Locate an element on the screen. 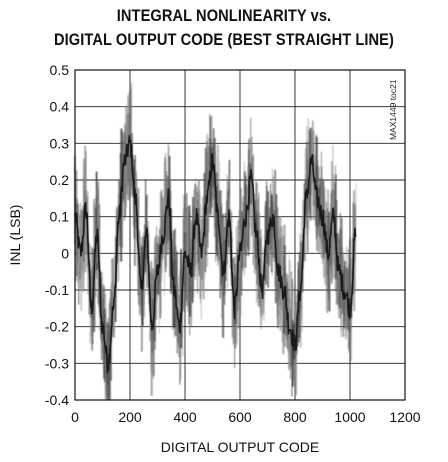  x-tick-label: 1000 is located at coordinates (349, 417).